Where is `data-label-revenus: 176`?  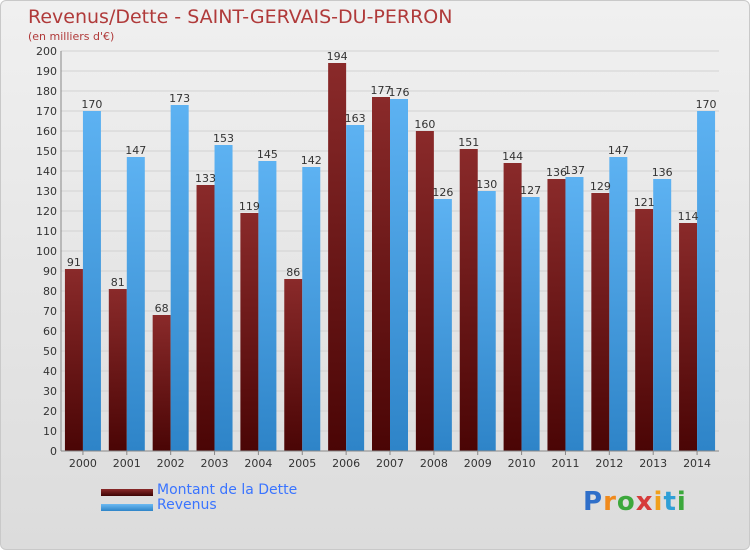 data-label-revenus: 176 is located at coordinates (399, 92).